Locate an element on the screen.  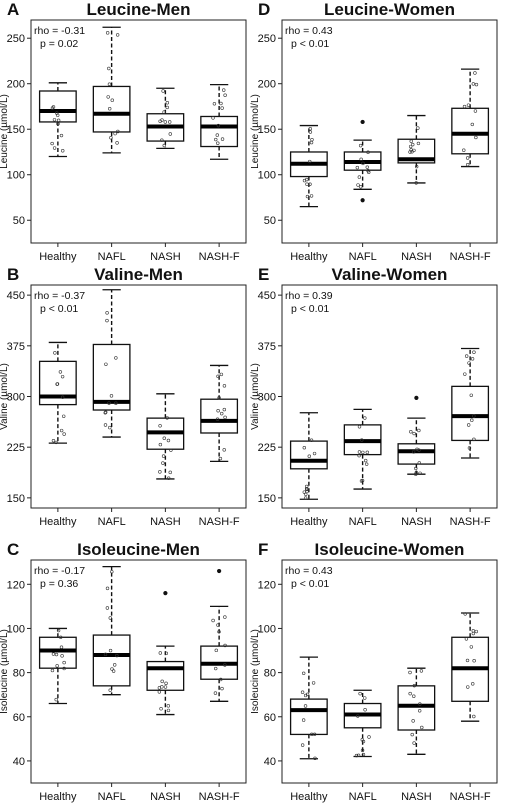
y-tick-label: 450 is located at coordinates (267, 296).